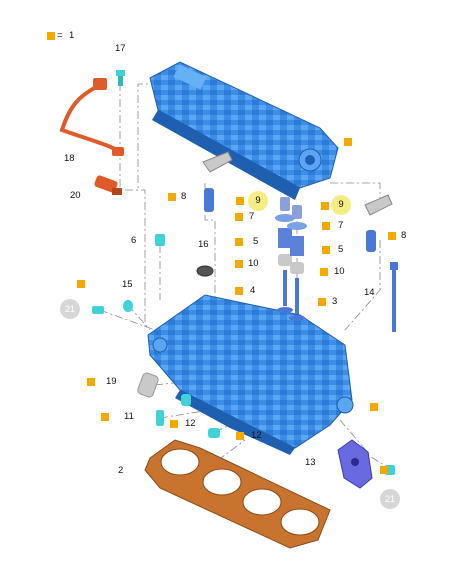  Describe the element at coordinates (348, 142) in the screenshot. I see `marker-cover` at that location.